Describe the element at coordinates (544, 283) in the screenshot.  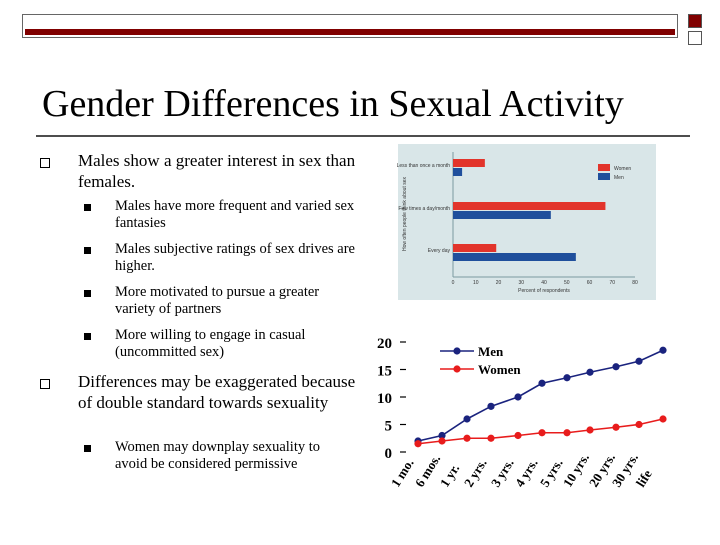
I see `bar-chart-x-tick-label: 40` at that location.